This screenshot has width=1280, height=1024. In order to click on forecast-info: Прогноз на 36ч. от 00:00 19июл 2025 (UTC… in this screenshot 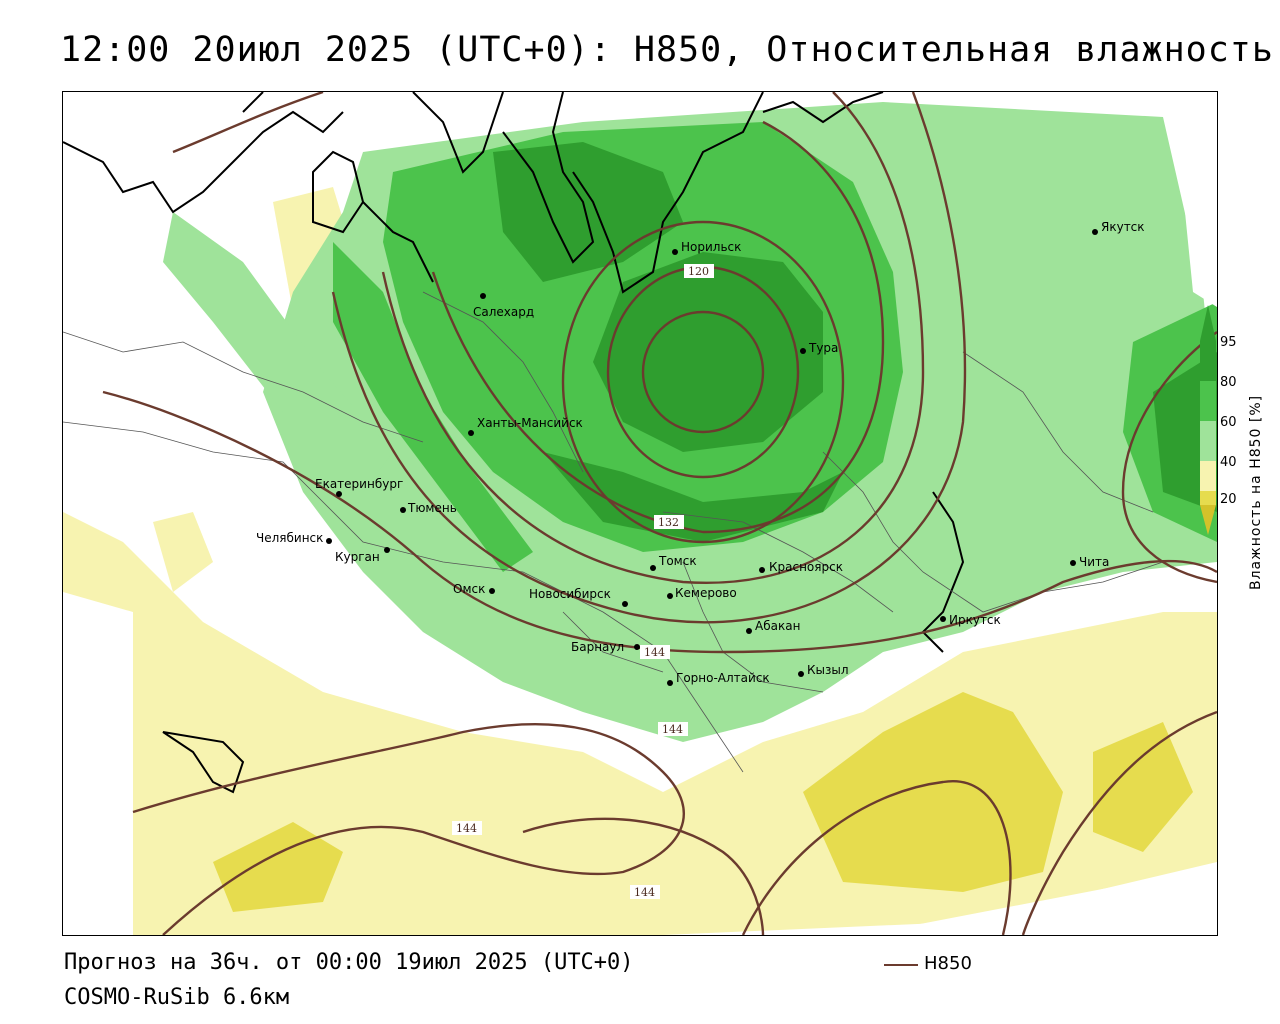, I will do `click(349, 962)`.